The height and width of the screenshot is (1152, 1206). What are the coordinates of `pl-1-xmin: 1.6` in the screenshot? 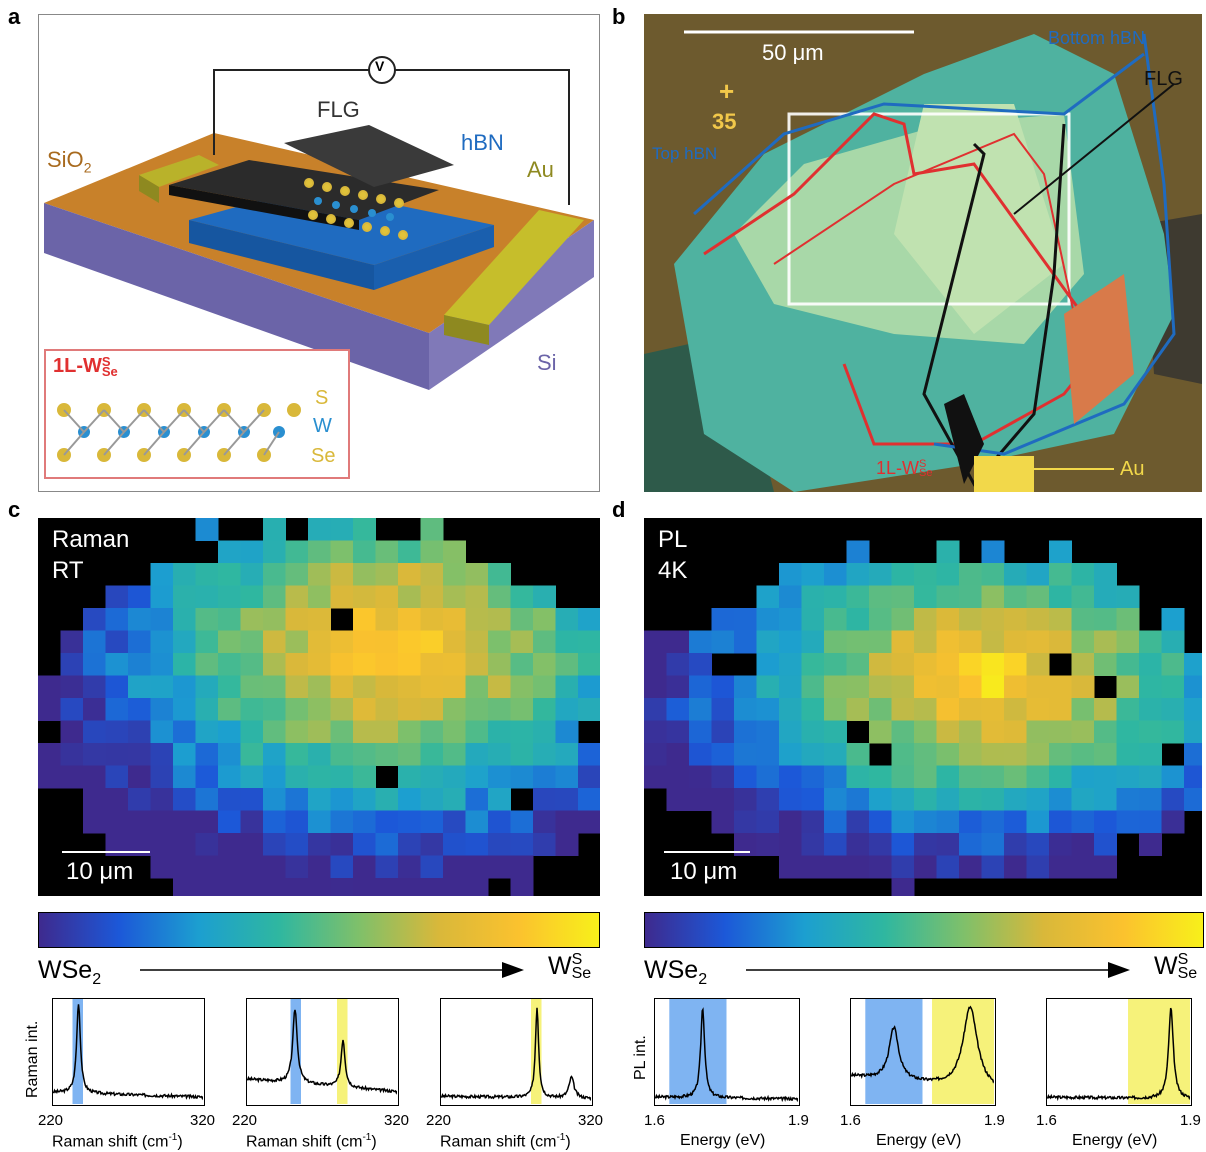 It's located at (654, 1120).